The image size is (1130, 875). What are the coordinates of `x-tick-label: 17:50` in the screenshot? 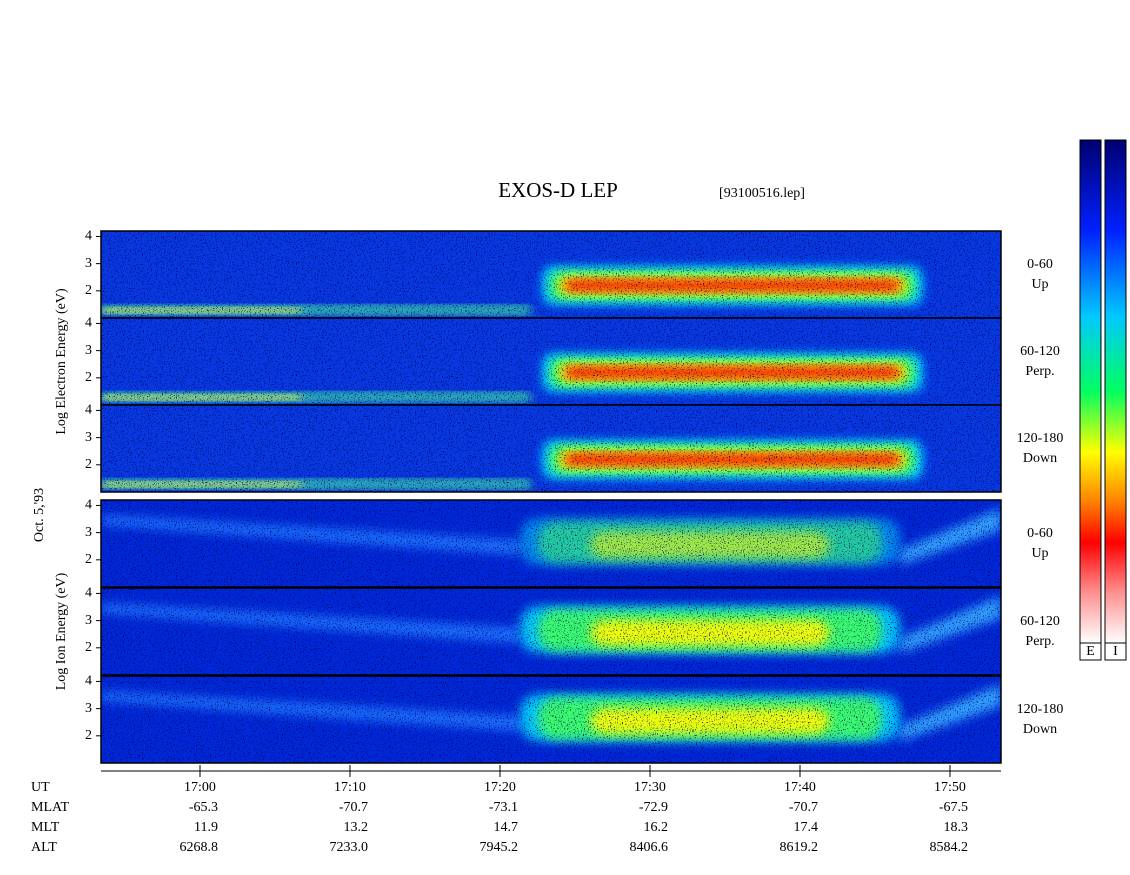 It's located at (950, 787).